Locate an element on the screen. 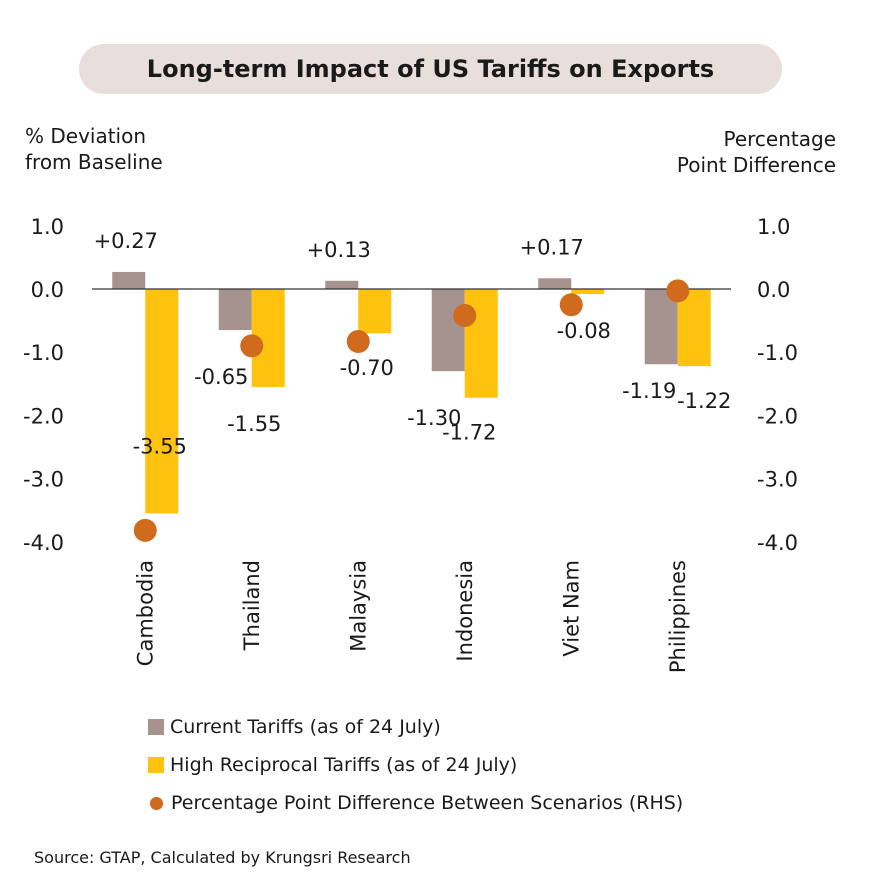 Image resolution: width=870 pixels, height=888 pixels. data-label-high-reciprocal: -1.72 is located at coordinates (469, 433).